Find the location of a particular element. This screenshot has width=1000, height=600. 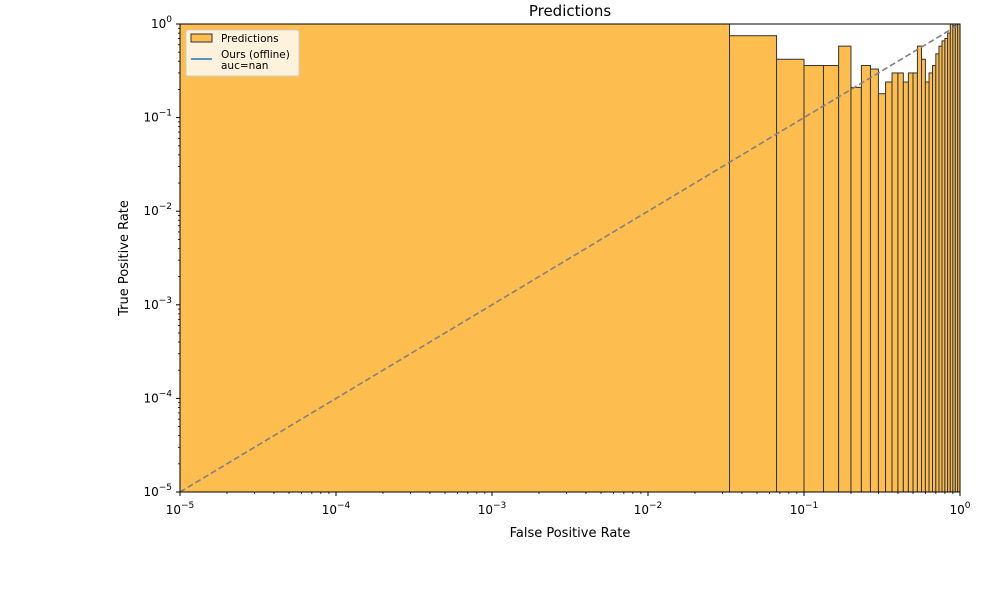

legend-box is located at coordinates (242, 53).